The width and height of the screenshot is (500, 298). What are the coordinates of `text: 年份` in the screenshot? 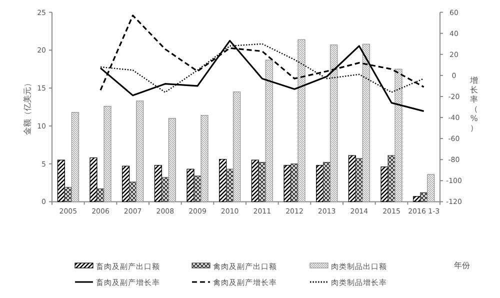 It's located at (462, 265).